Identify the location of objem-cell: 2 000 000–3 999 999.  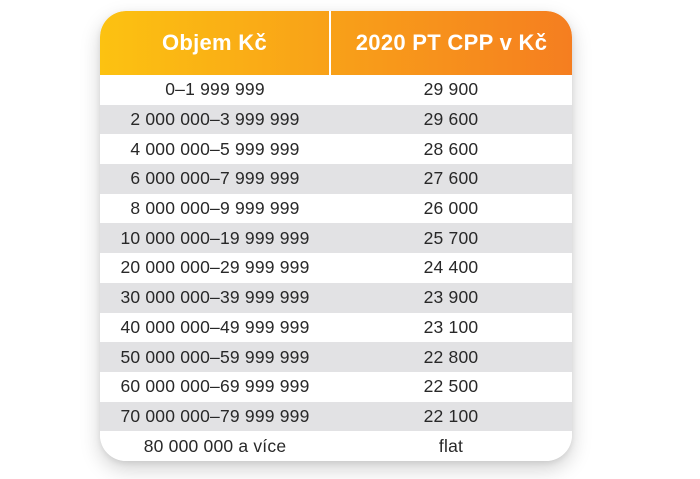
(215, 119).